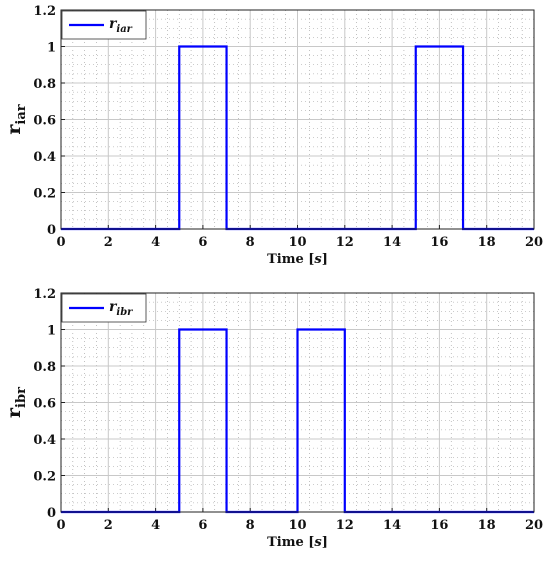  I want to click on legend-label: ribr, so click(121, 308).